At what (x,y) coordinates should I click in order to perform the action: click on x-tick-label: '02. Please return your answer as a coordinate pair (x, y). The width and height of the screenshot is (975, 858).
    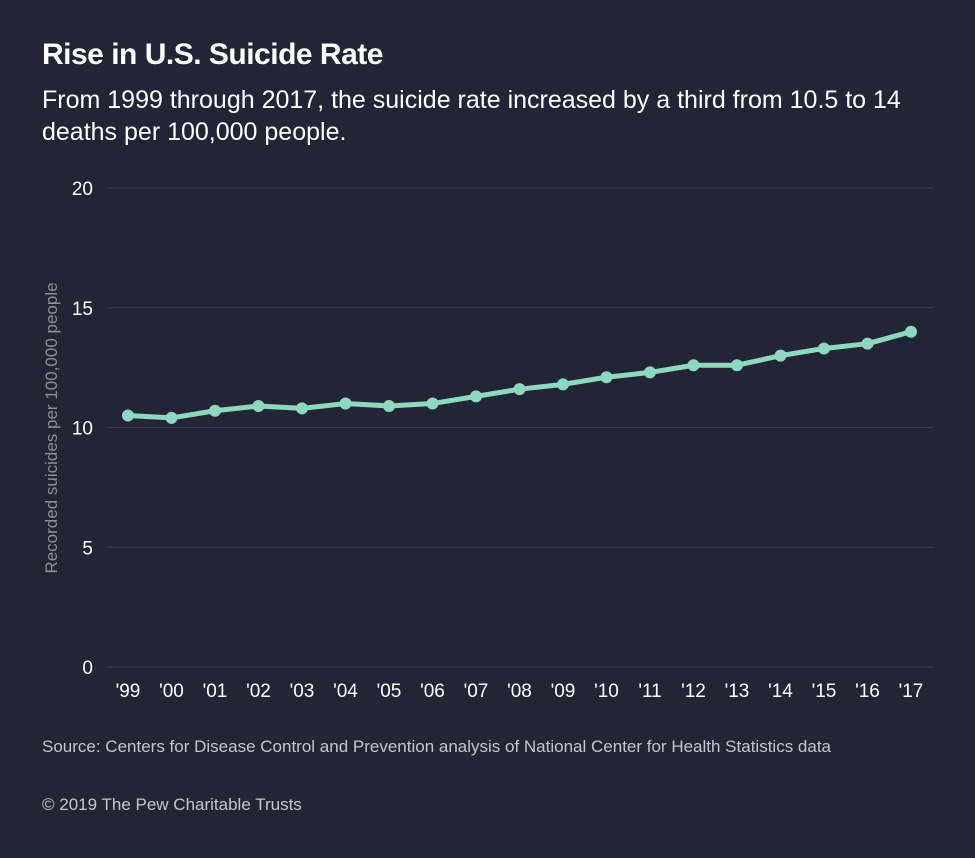
    Looking at the image, I should click on (258, 691).